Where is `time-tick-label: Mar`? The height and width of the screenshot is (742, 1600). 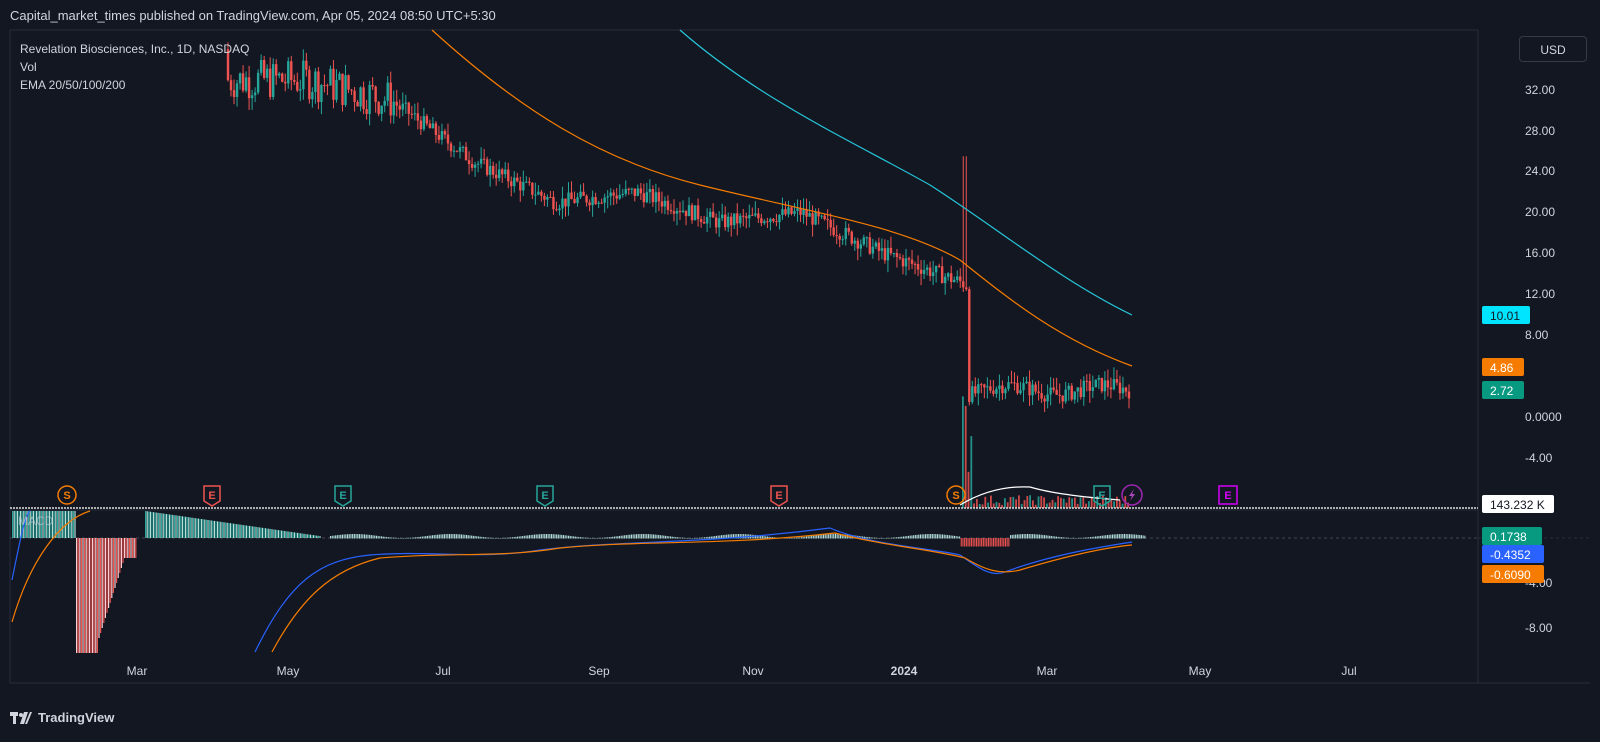 time-tick-label: Mar is located at coordinates (1047, 671).